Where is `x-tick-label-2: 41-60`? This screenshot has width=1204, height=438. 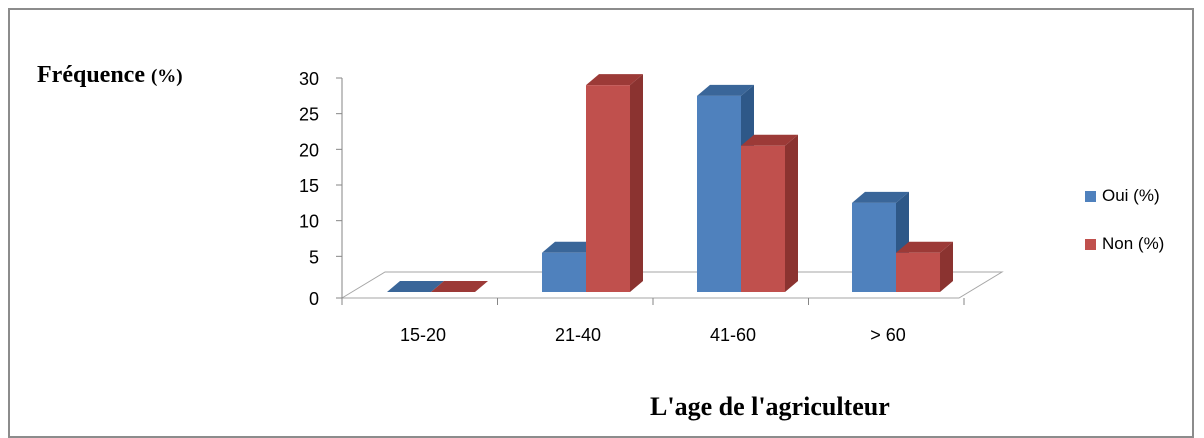 x-tick-label-2: 41-60 is located at coordinates (733, 335).